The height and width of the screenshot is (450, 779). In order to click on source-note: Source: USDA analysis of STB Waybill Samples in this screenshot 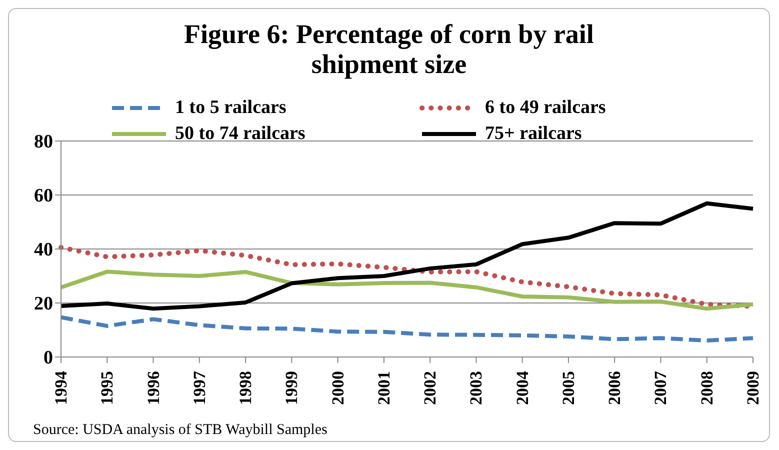, I will do `click(180, 430)`.